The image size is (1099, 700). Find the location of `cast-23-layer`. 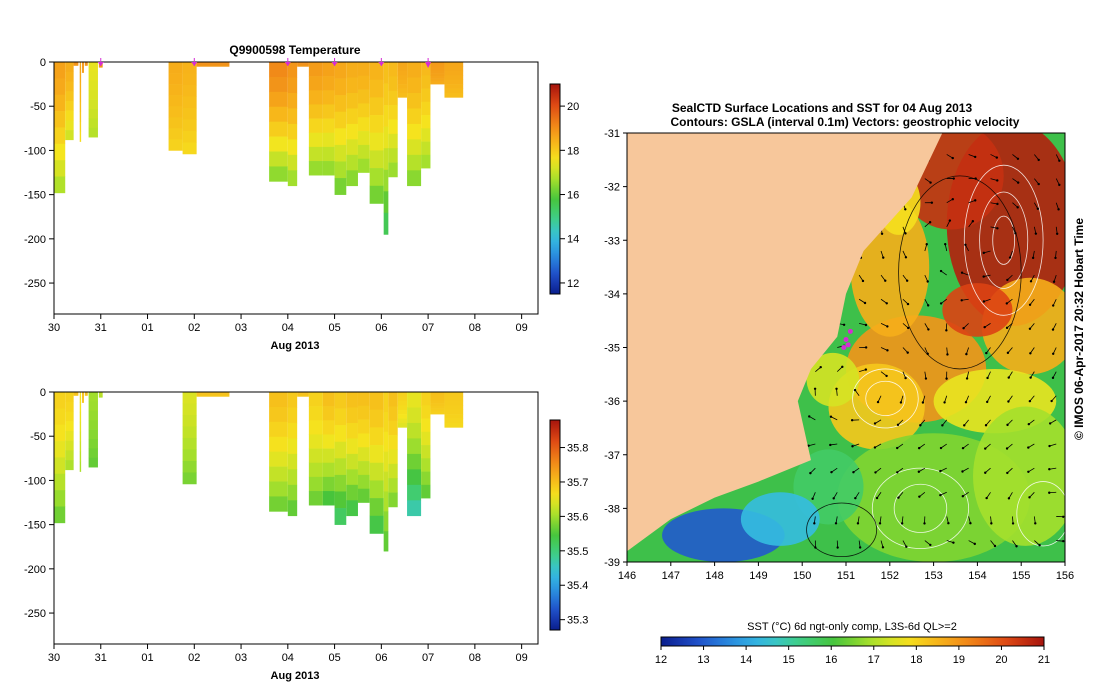

cast-23-layer is located at coordinates (414, 147).